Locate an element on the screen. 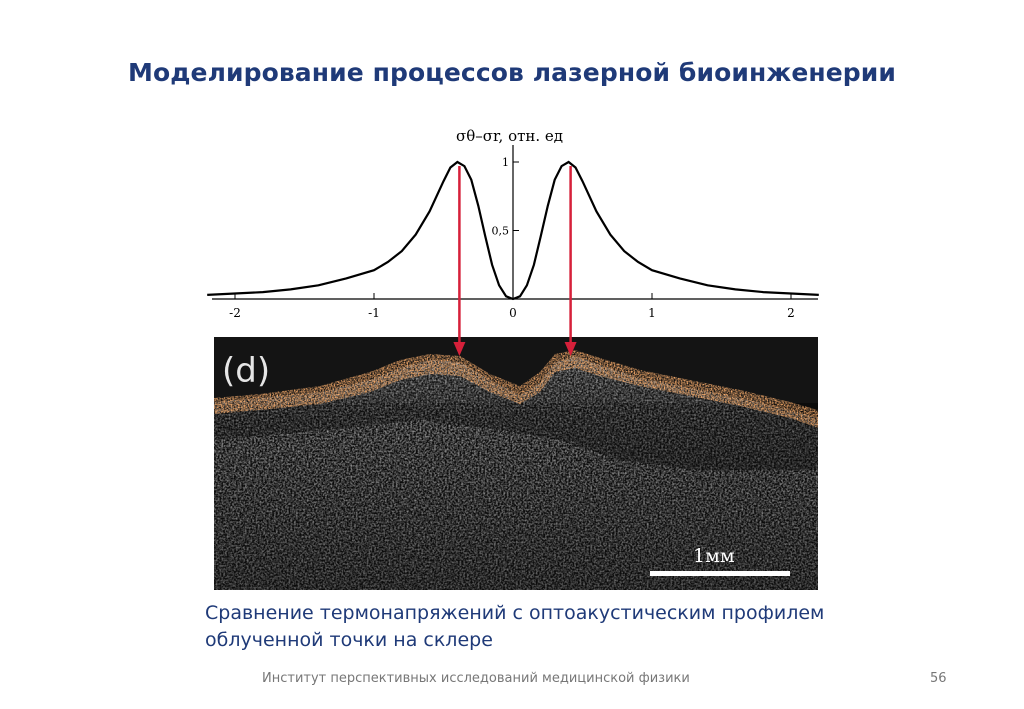 The width and height of the screenshot is (1024, 709). scale-bar is located at coordinates (720, 573).